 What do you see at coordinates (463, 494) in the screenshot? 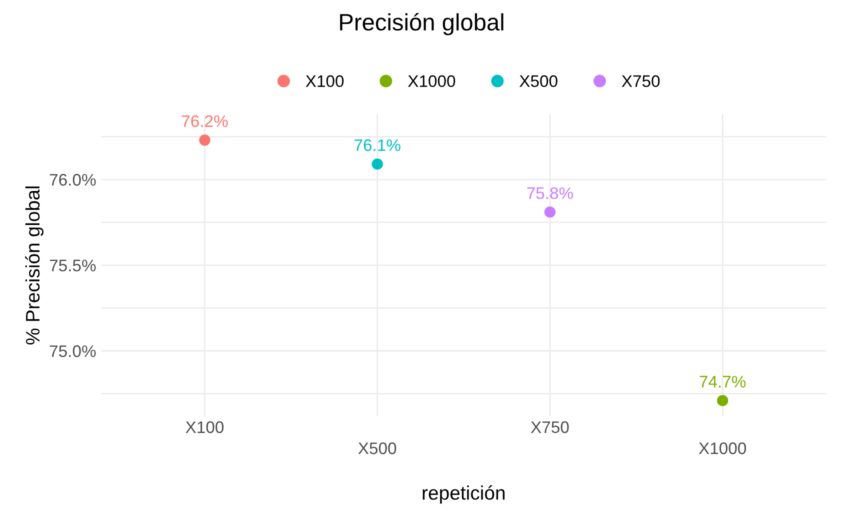
I see `x-axis-title: repetición` at bounding box center [463, 494].